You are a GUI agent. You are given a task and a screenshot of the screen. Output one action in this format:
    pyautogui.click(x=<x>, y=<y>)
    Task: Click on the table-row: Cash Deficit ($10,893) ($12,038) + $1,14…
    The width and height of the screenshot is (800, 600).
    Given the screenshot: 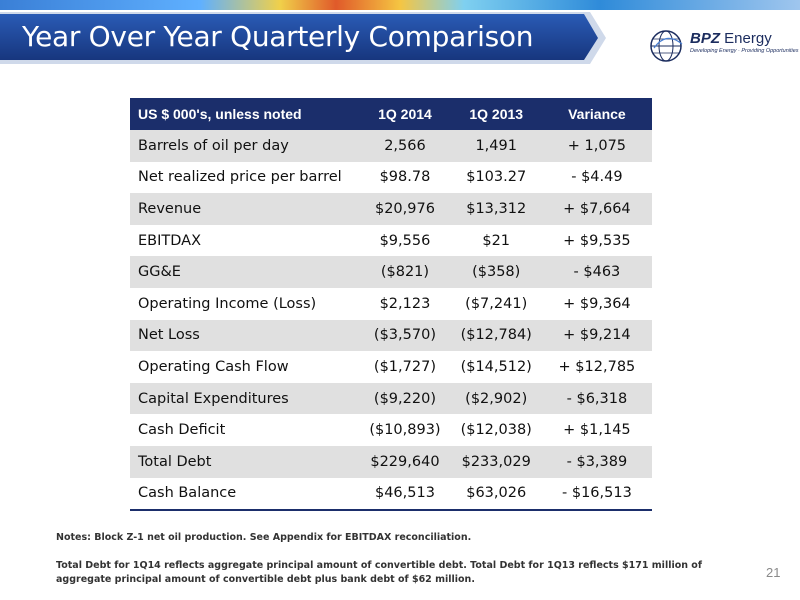 What is the action you would take?
    pyautogui.click(x=391, y=430)
    